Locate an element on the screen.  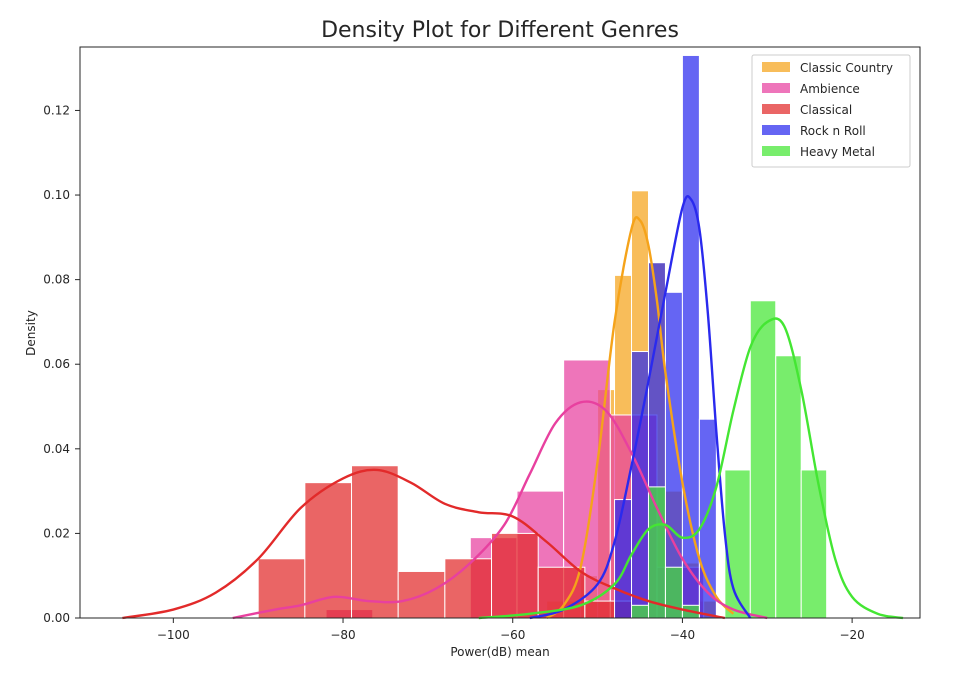
legend-label-classic-country: Classic Country is located at coordinates (846, 68).